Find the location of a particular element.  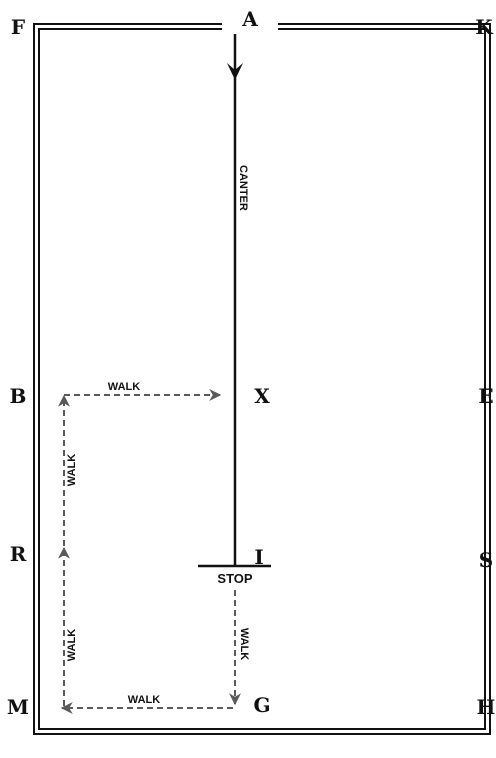

stop-label: STOP is located at coordinates (234, 578).